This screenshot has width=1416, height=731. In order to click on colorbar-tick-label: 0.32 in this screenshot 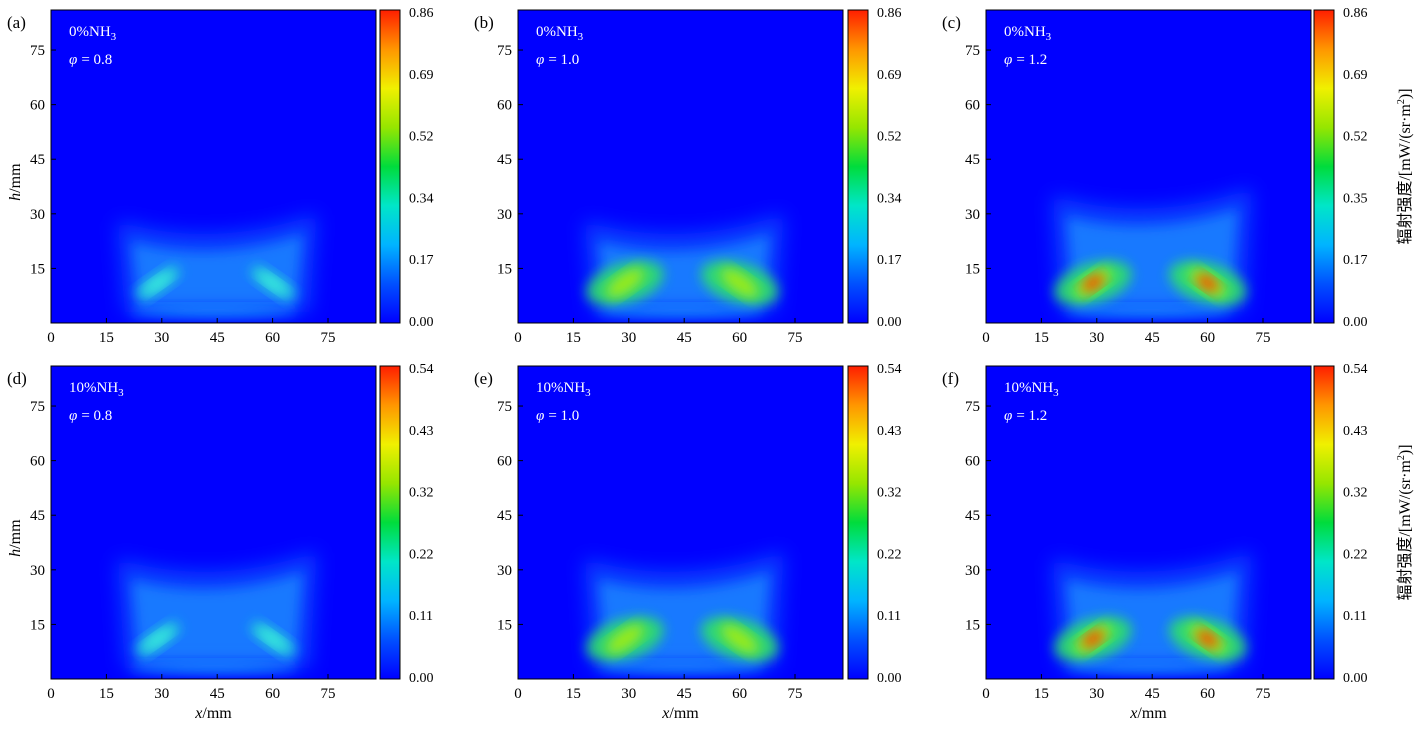, I will do `click(889, 493)`.